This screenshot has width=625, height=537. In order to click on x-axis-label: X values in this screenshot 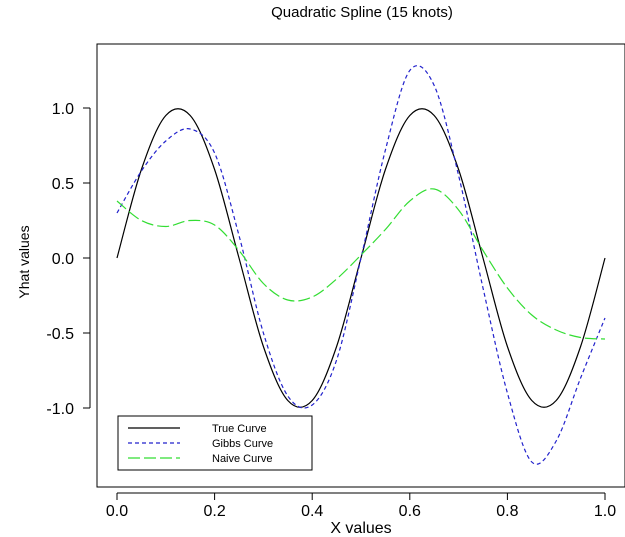, I will do `click(360, 528)`.